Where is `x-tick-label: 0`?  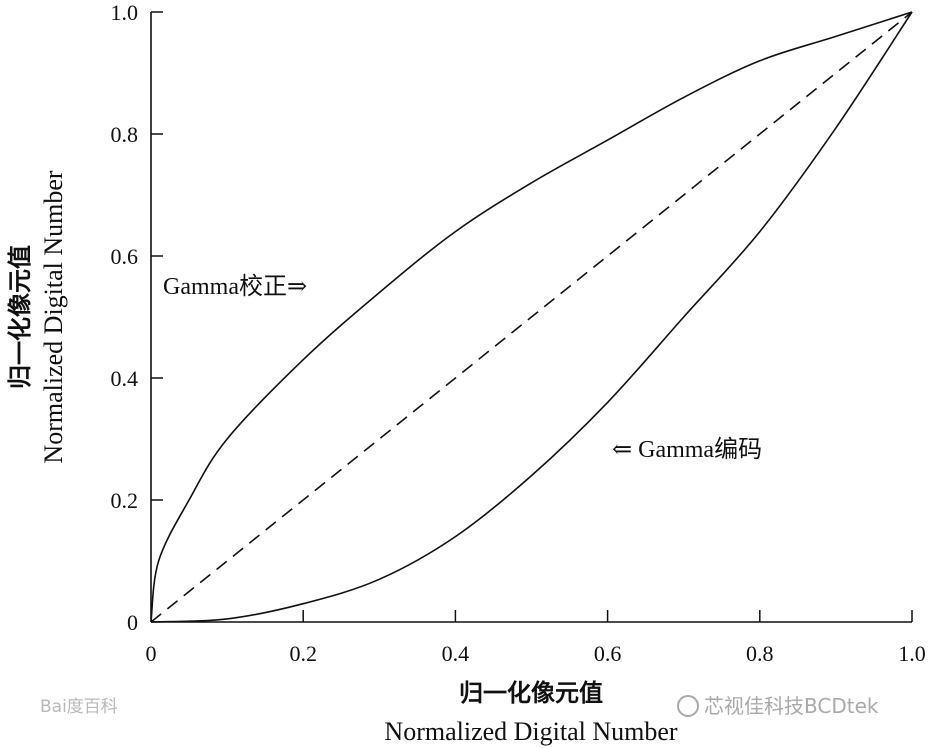 x-tick-label: 0 is located at coordinates (151, 653).